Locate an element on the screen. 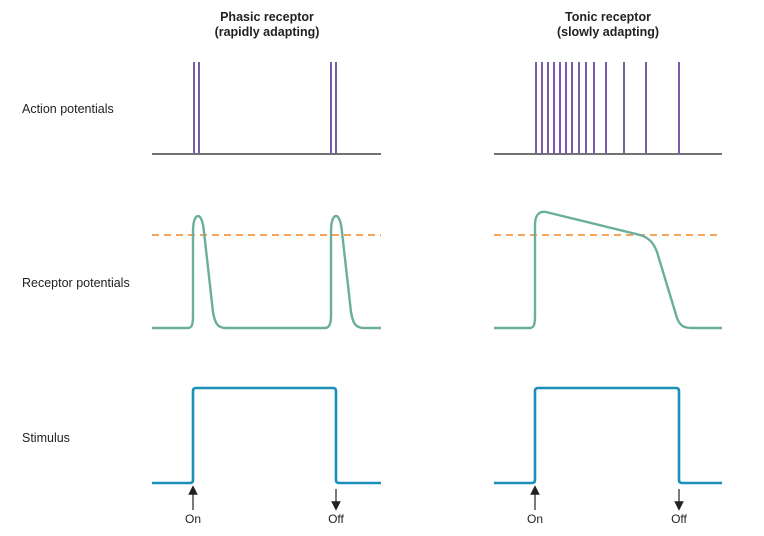  tonic-off-label: Off is located at coordinates (679, 519).